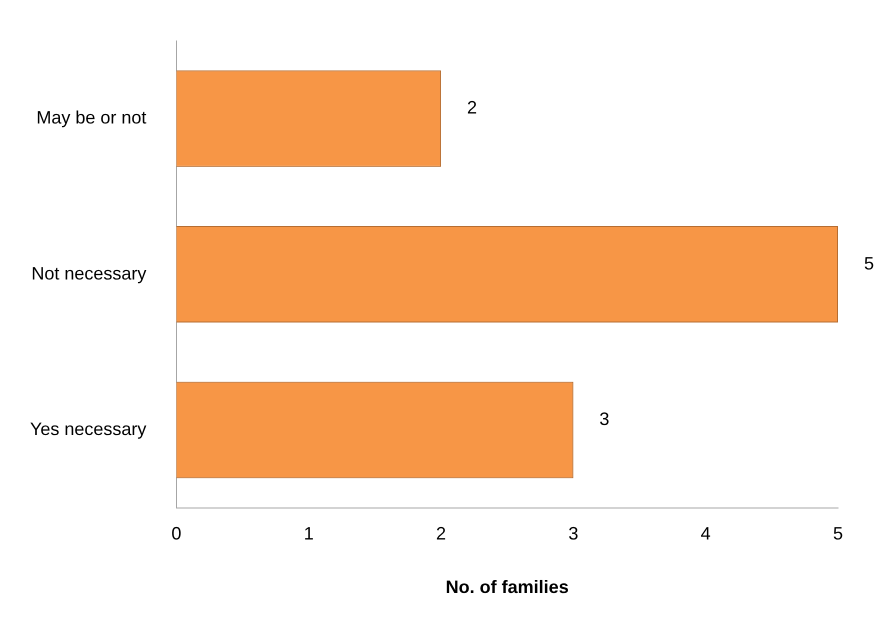 The image size is (892, 617). I want to click on x-axis-title: No. of families, so click(507, 587).